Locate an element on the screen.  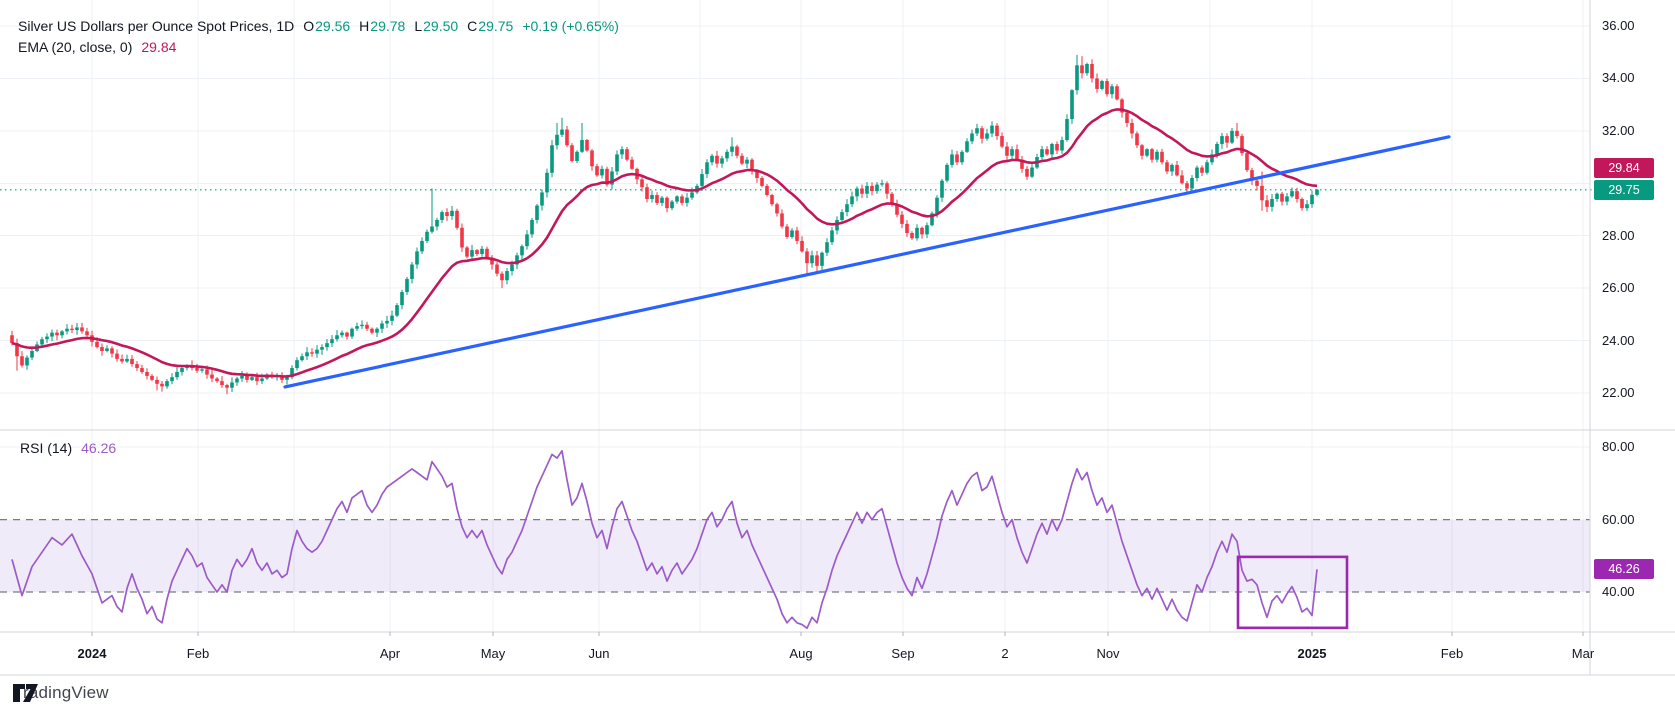
tradingview-wordmark: TradingView is located at coordinates (61, 692).